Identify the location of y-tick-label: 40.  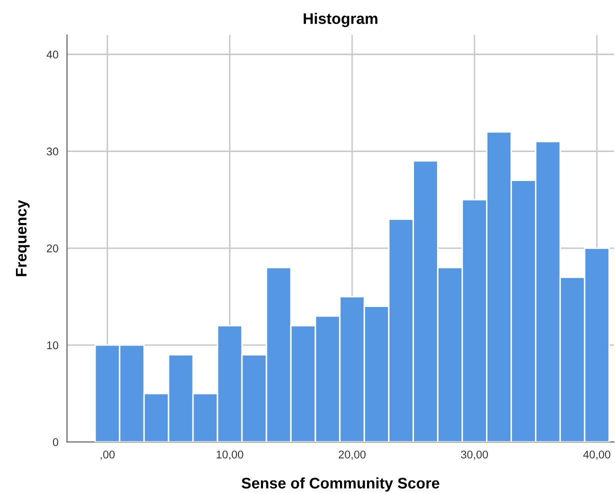
(52, 54).